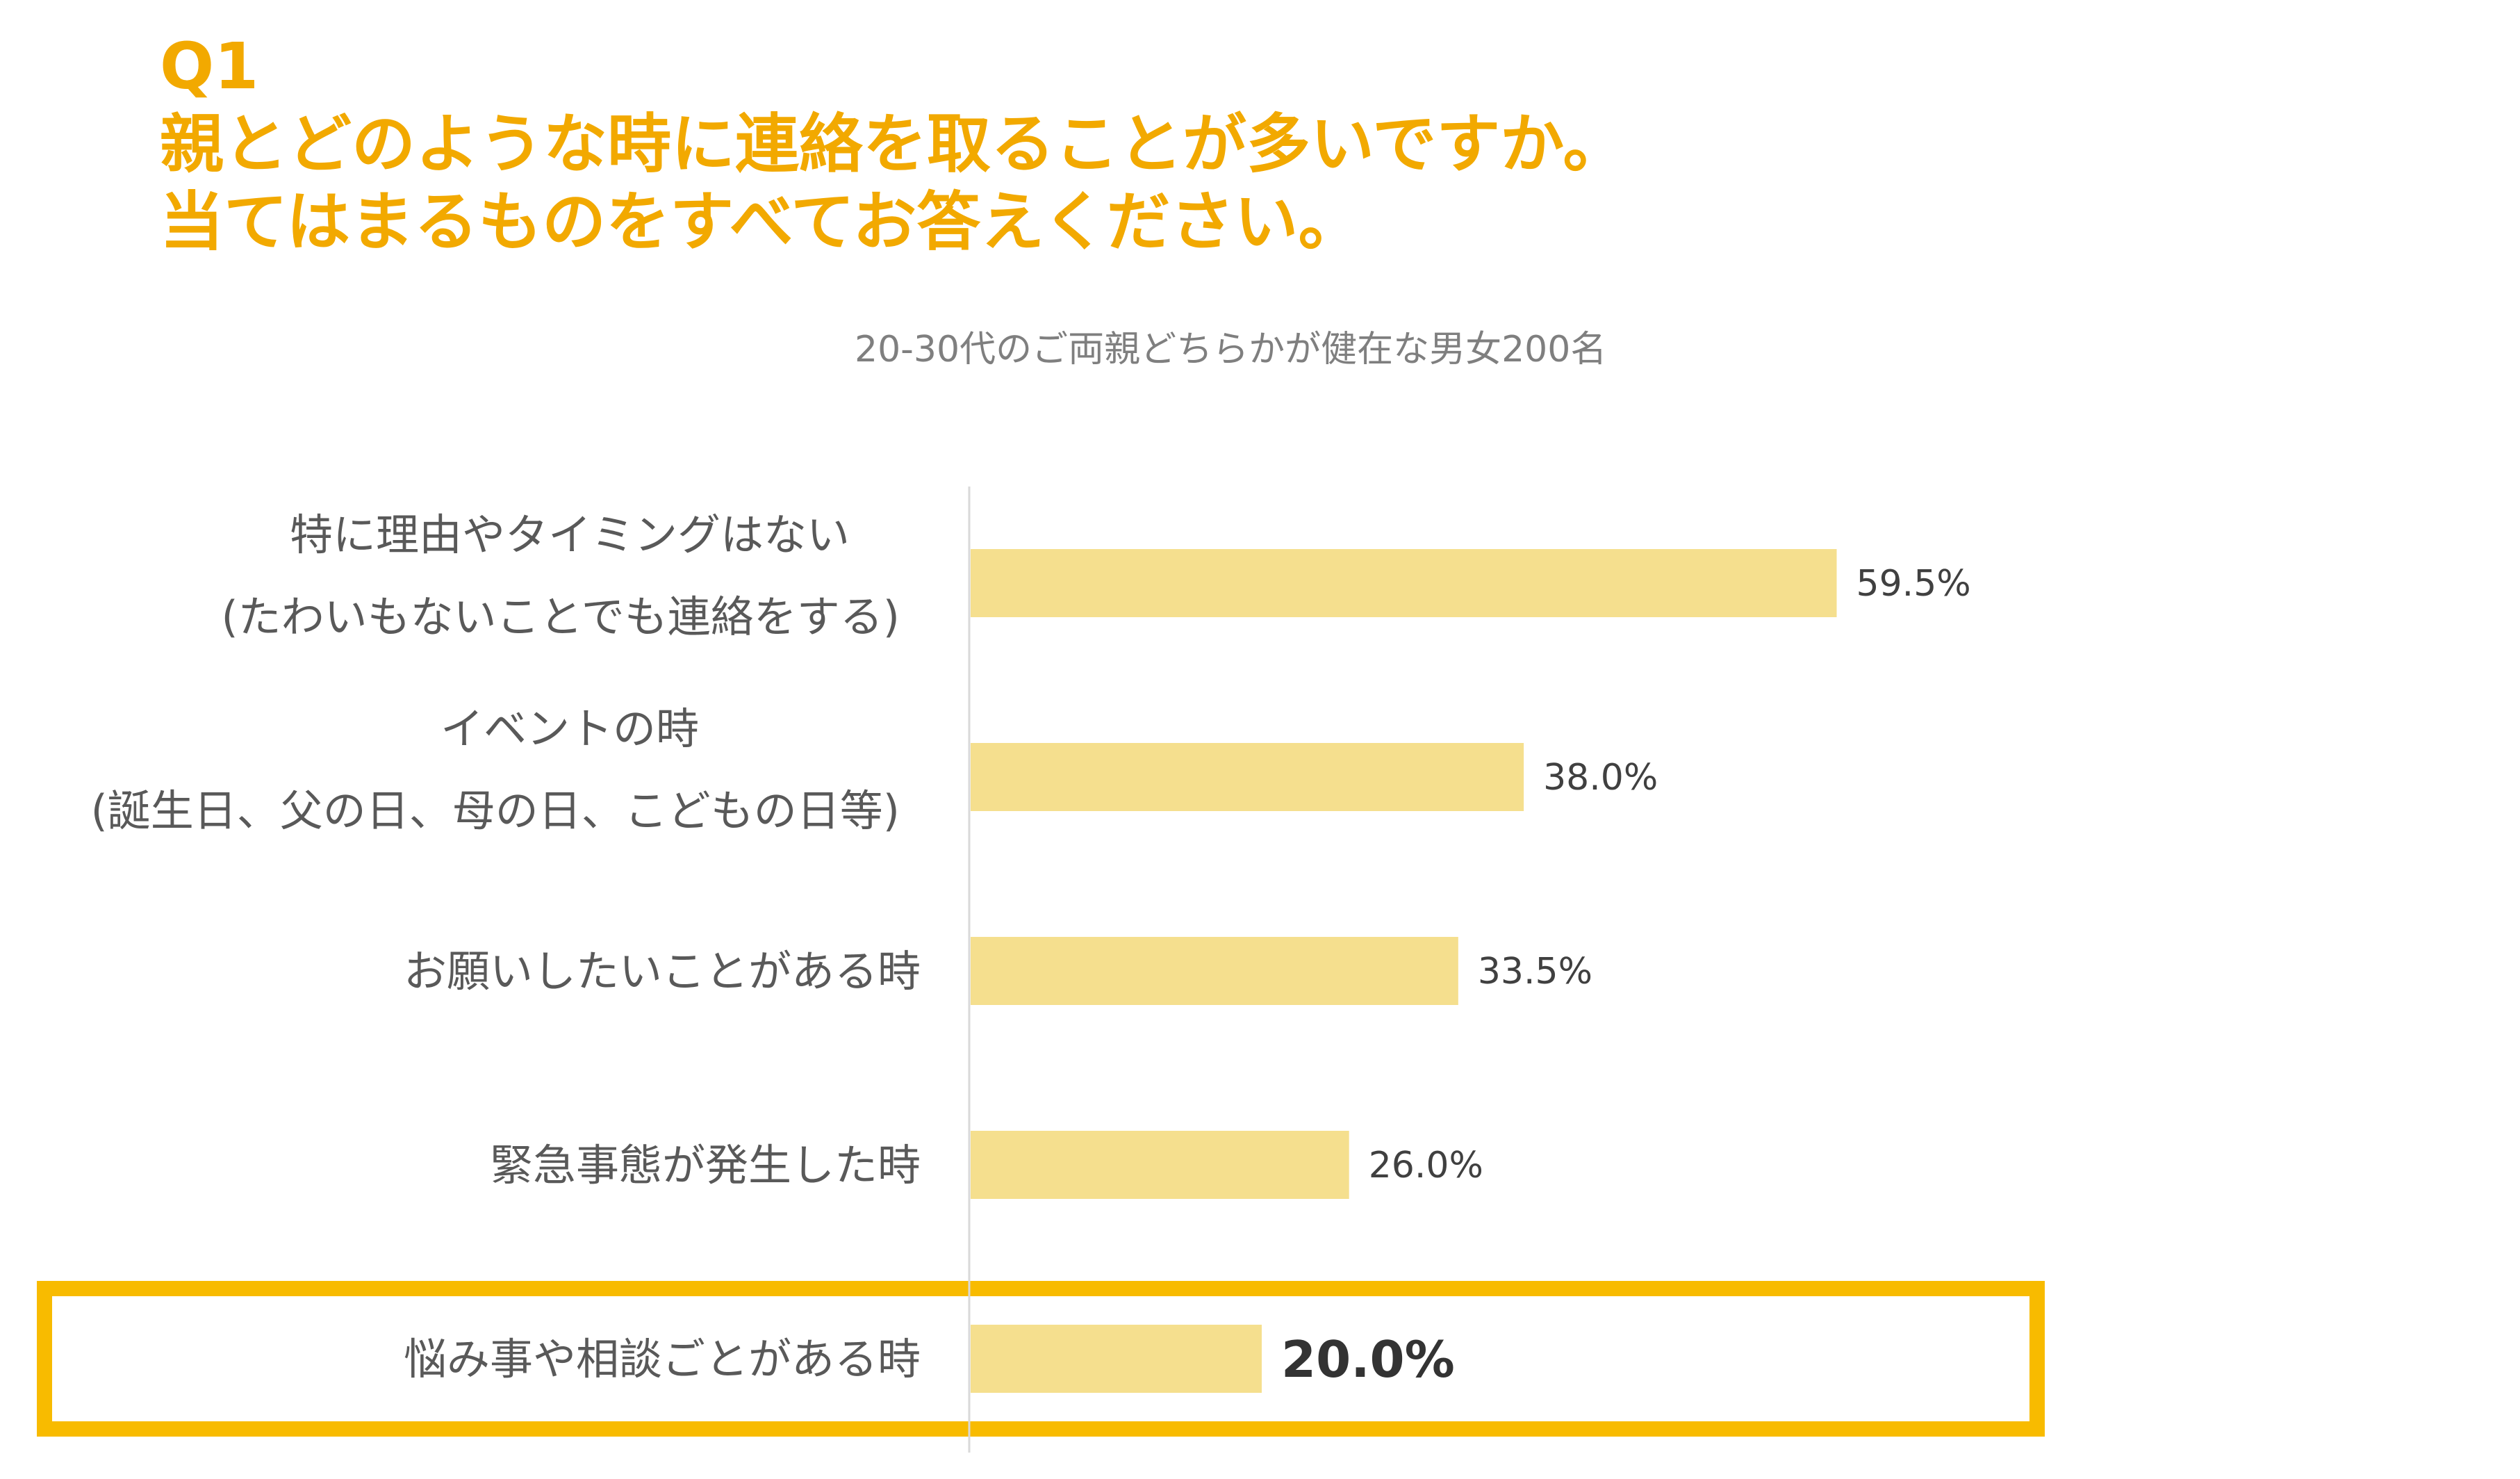 Image resolution: width=2520 pixels, height=1479 pixels. I want to click on category-label-3-line-0: 緊急事態が発生した時, so click(705, 1165).